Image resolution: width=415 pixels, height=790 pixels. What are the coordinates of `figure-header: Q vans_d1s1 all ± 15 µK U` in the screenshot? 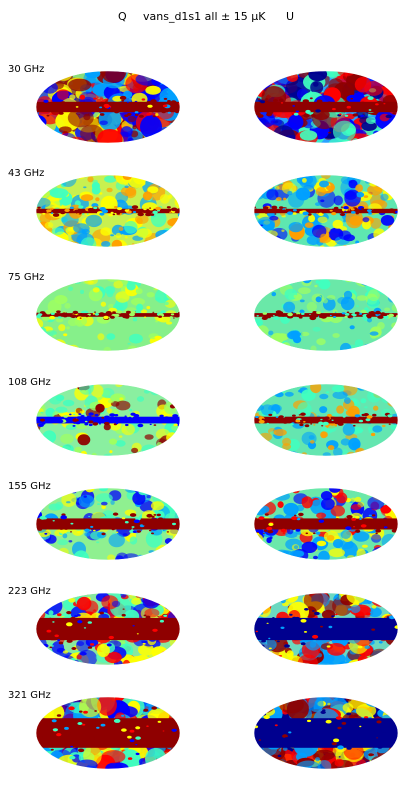 It's located at (207, 18).